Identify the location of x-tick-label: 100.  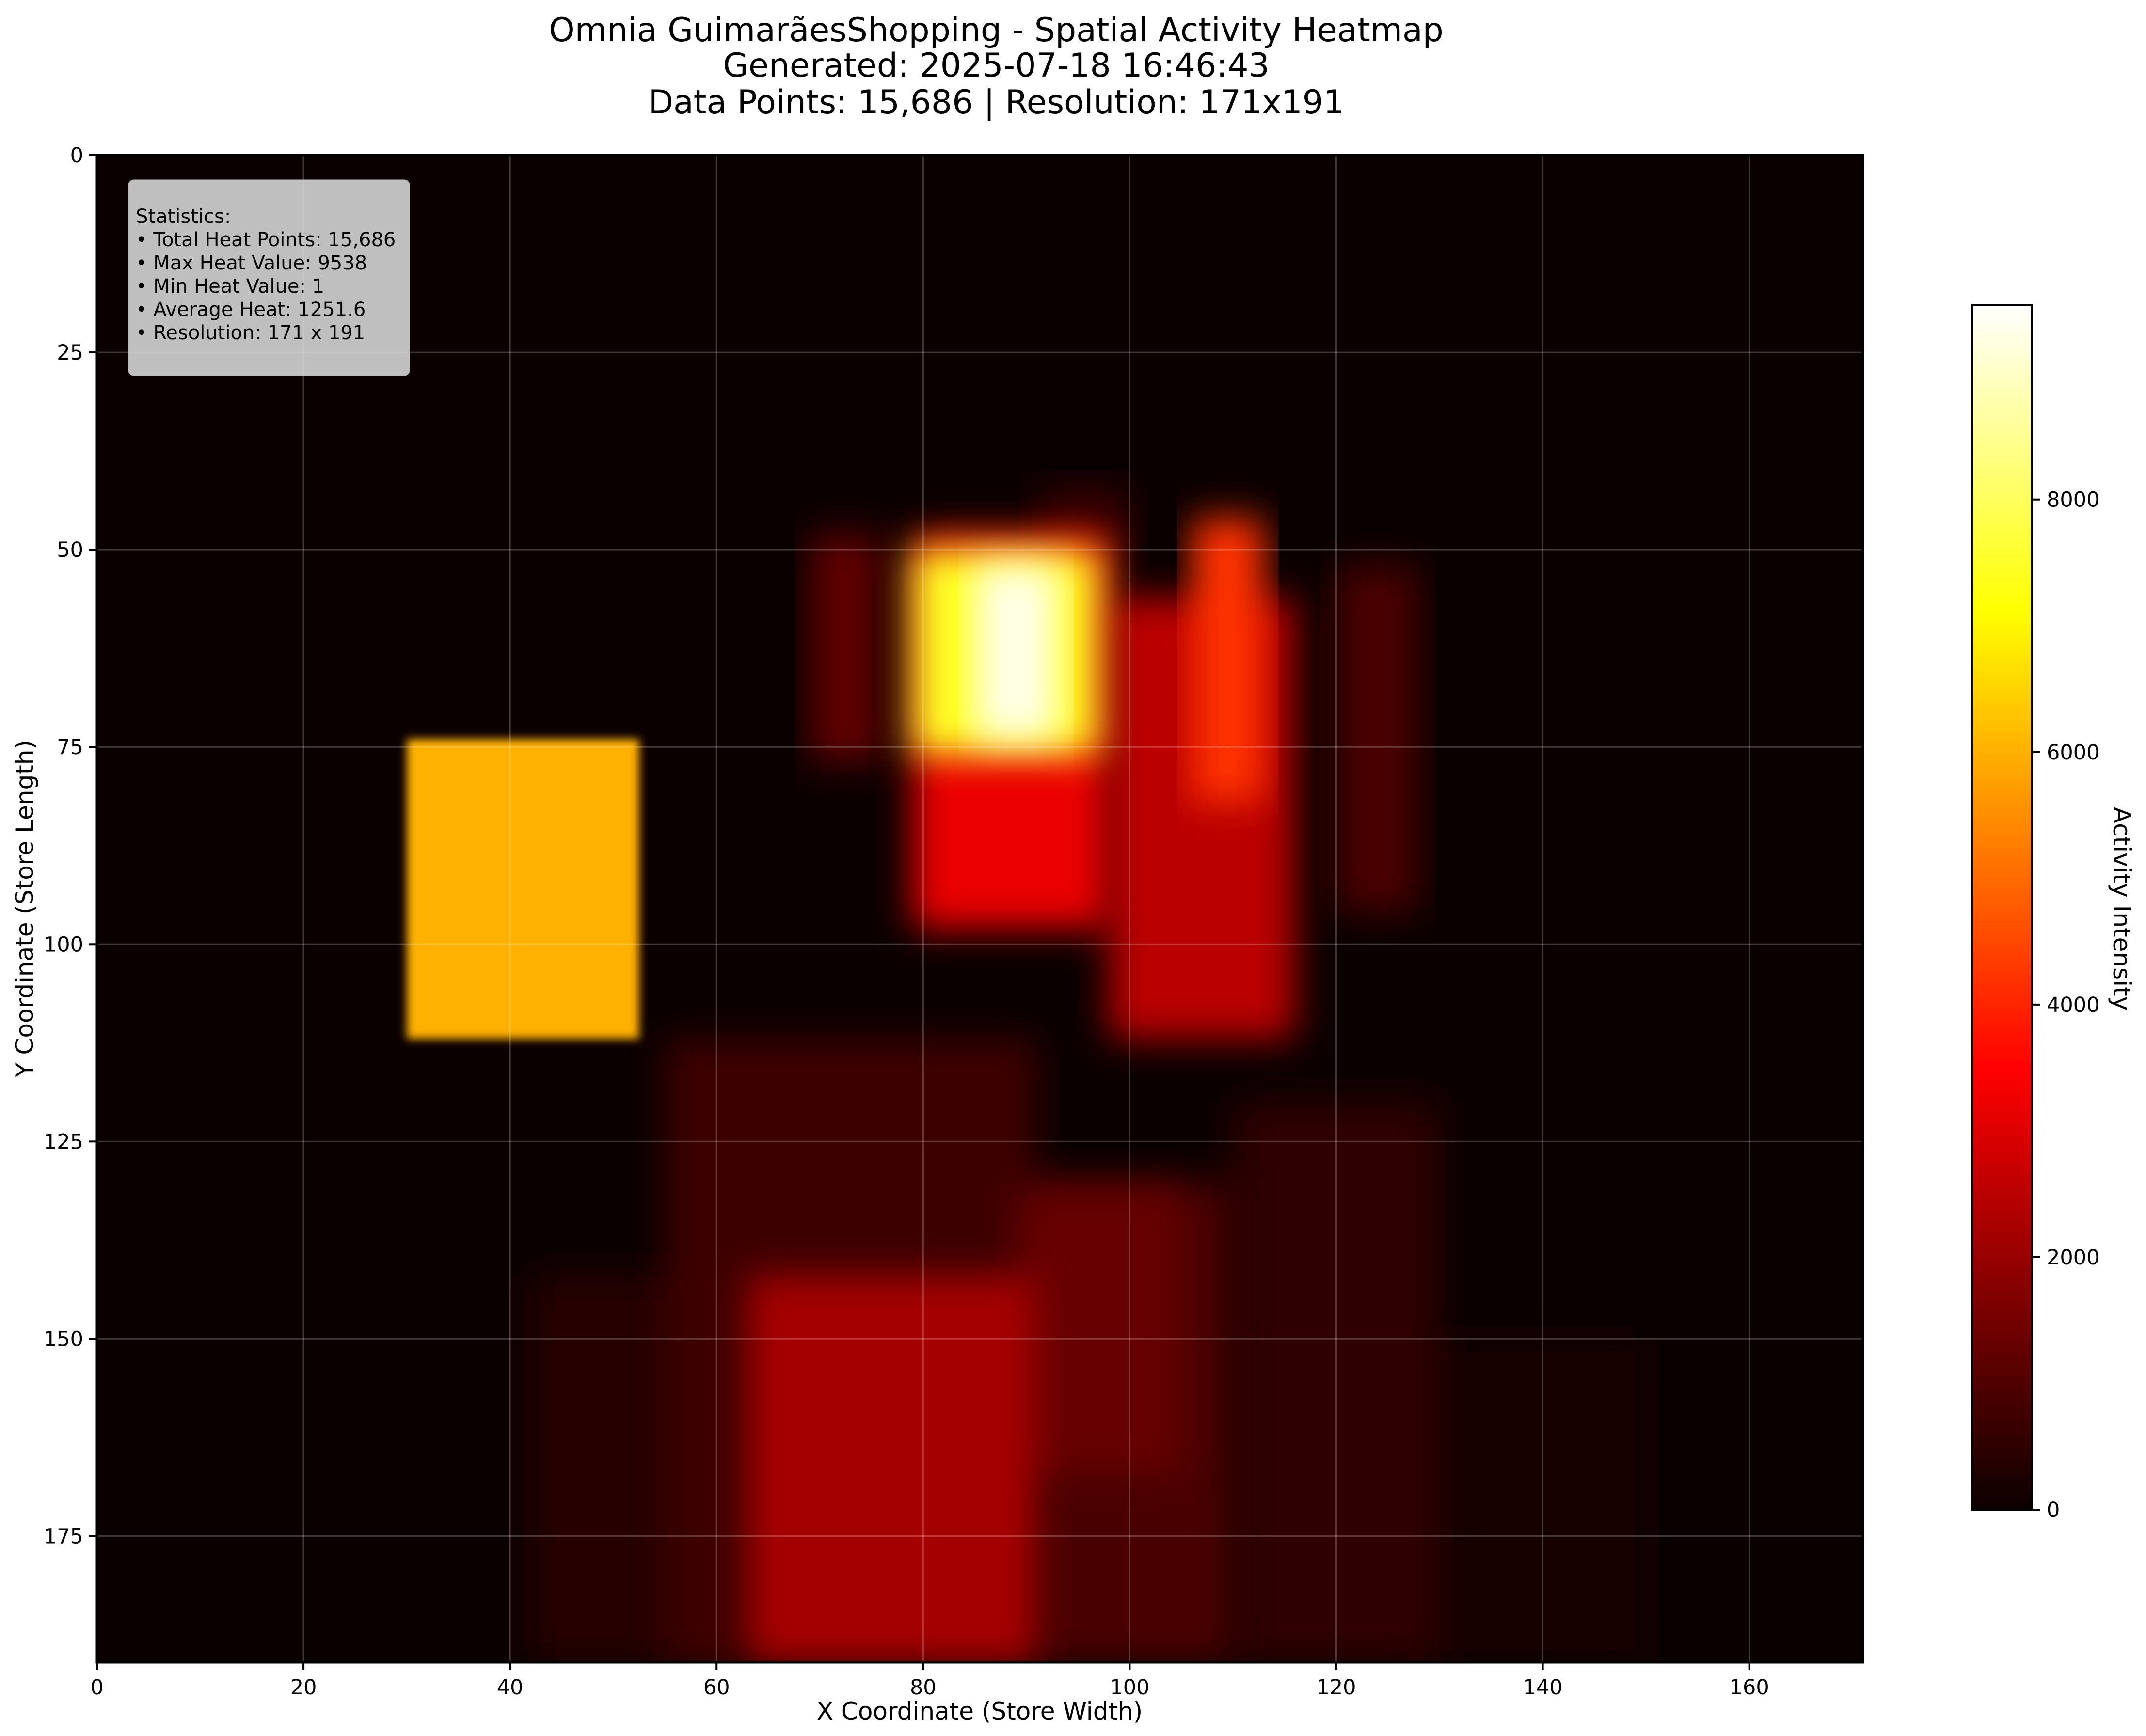
(1130, 1687).